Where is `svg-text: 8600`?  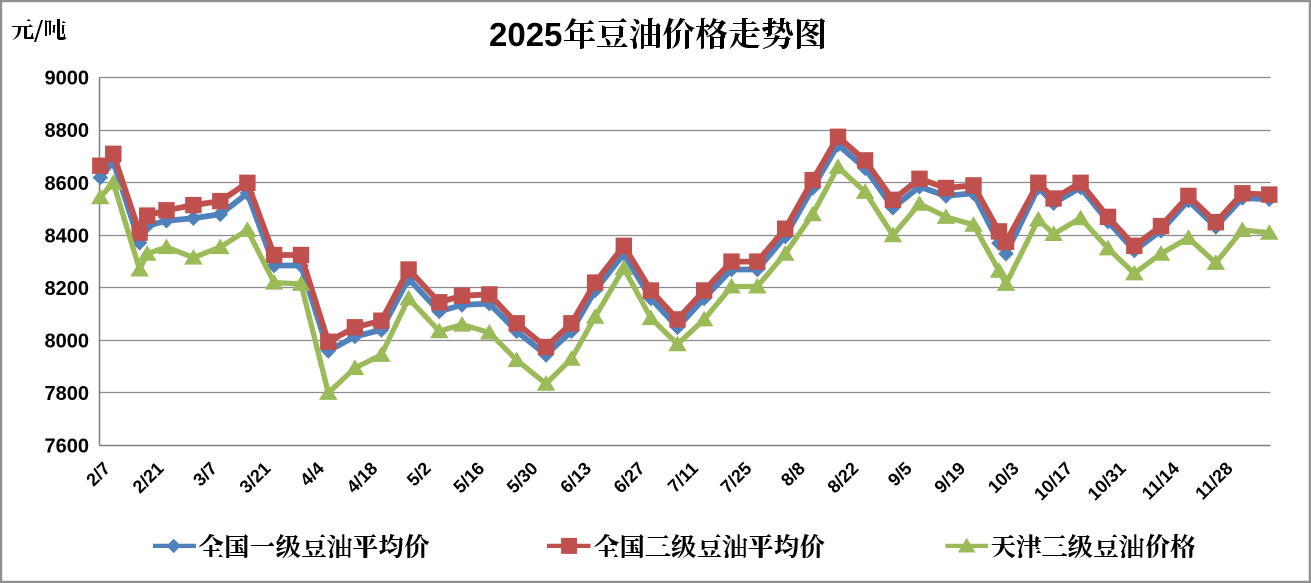 svg-text: 8600 is located at coordinates (67, 184).